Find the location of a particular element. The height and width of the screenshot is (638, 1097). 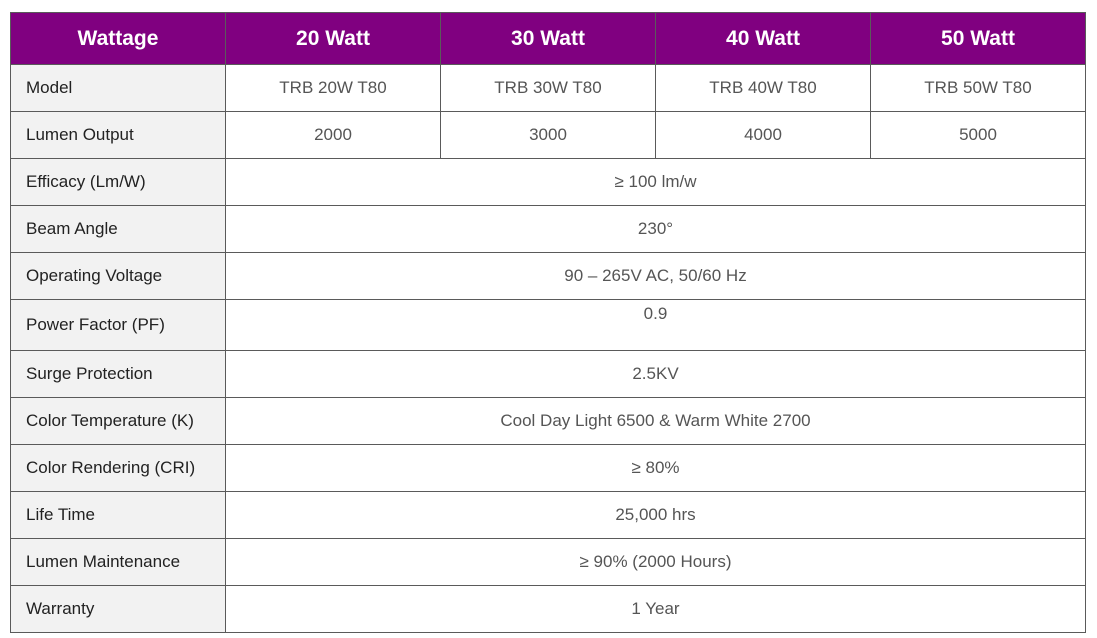

row-label-color-rendering: Color Rendering (CRI) is located at coordinates (118, 468).